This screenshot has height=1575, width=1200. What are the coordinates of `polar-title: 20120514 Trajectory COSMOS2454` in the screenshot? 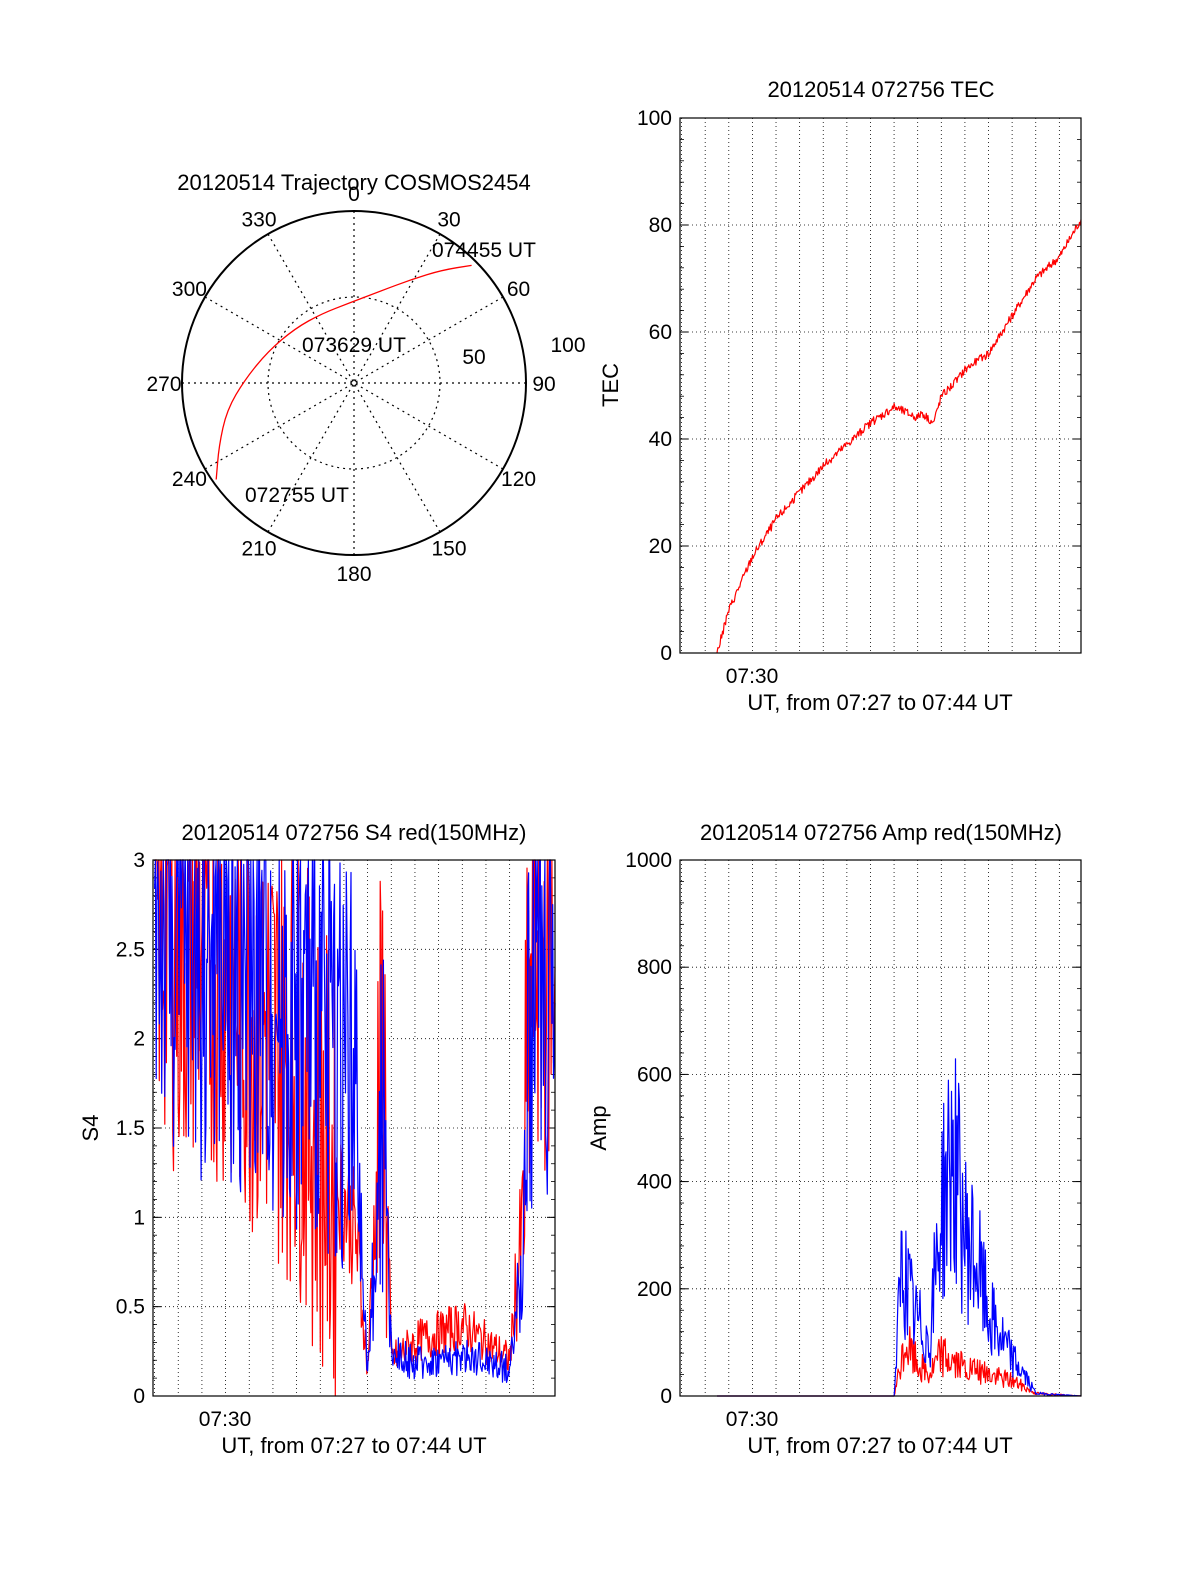 It's located at (353, 182).